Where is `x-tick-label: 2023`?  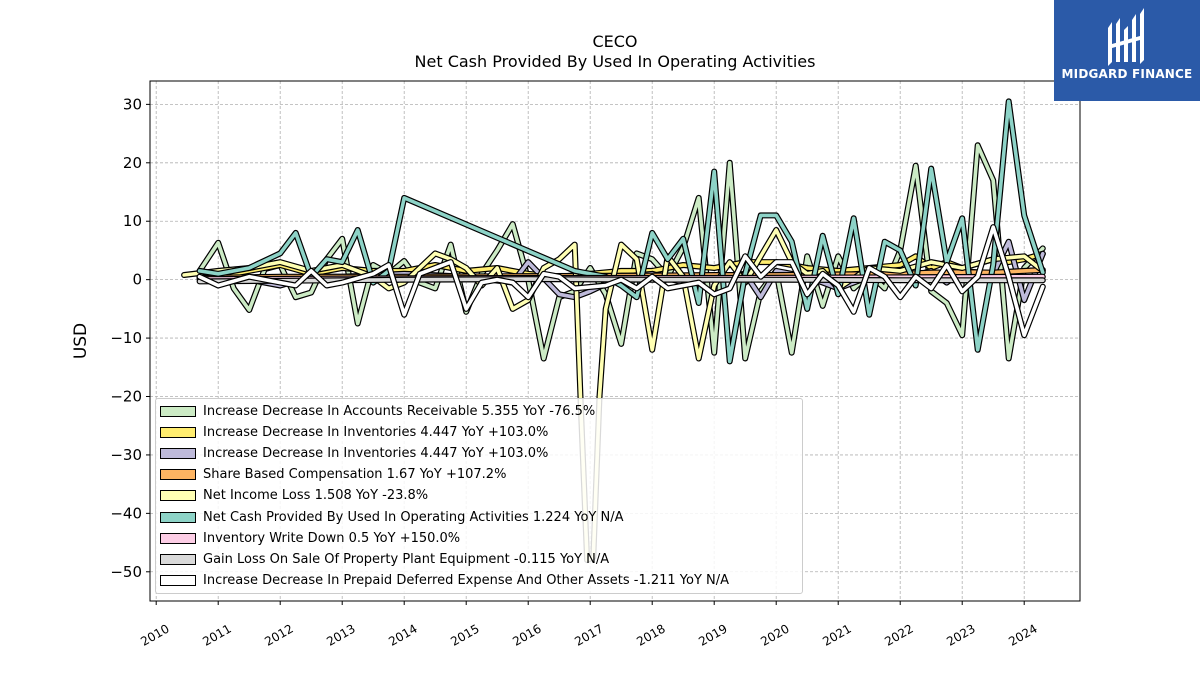
x-tick-label: 2023 is located at coordinates (960, 634).